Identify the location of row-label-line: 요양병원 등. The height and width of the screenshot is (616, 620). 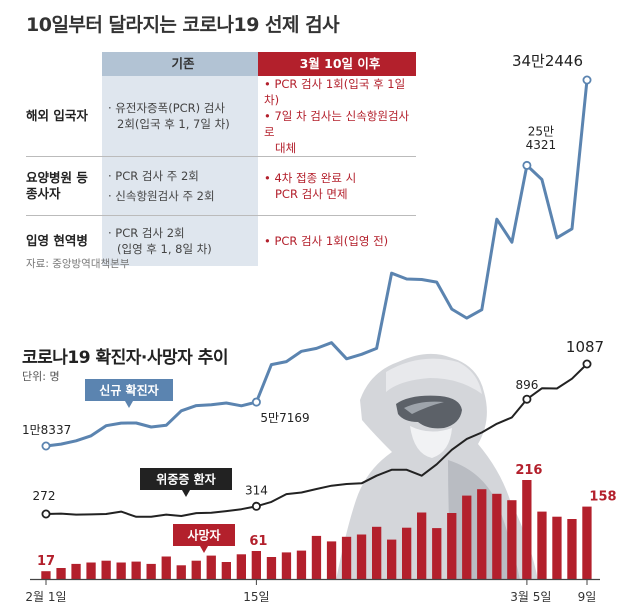
(57, 177).